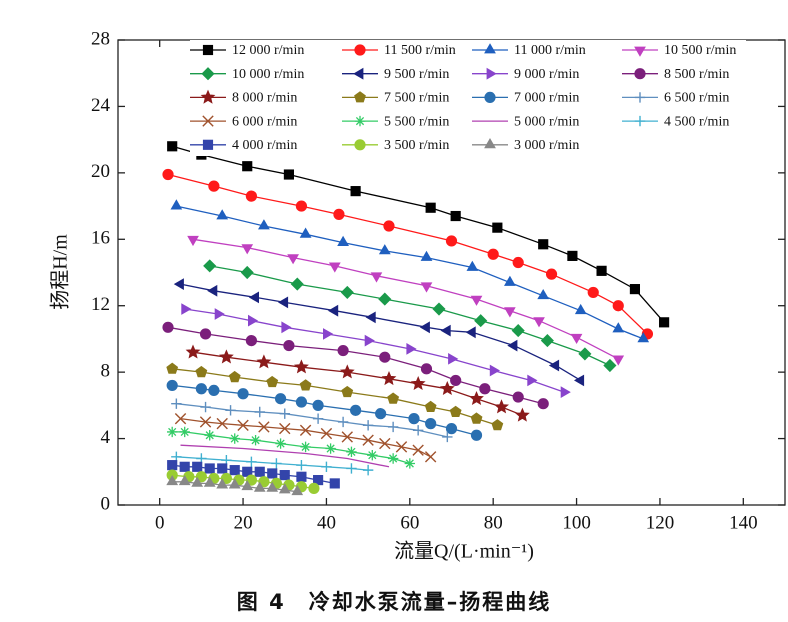 The image size is (788, 622). Describe the element at coordinates (525, 98) in the screenshot. I see `legend-item: 7 000 r/min` at that location.